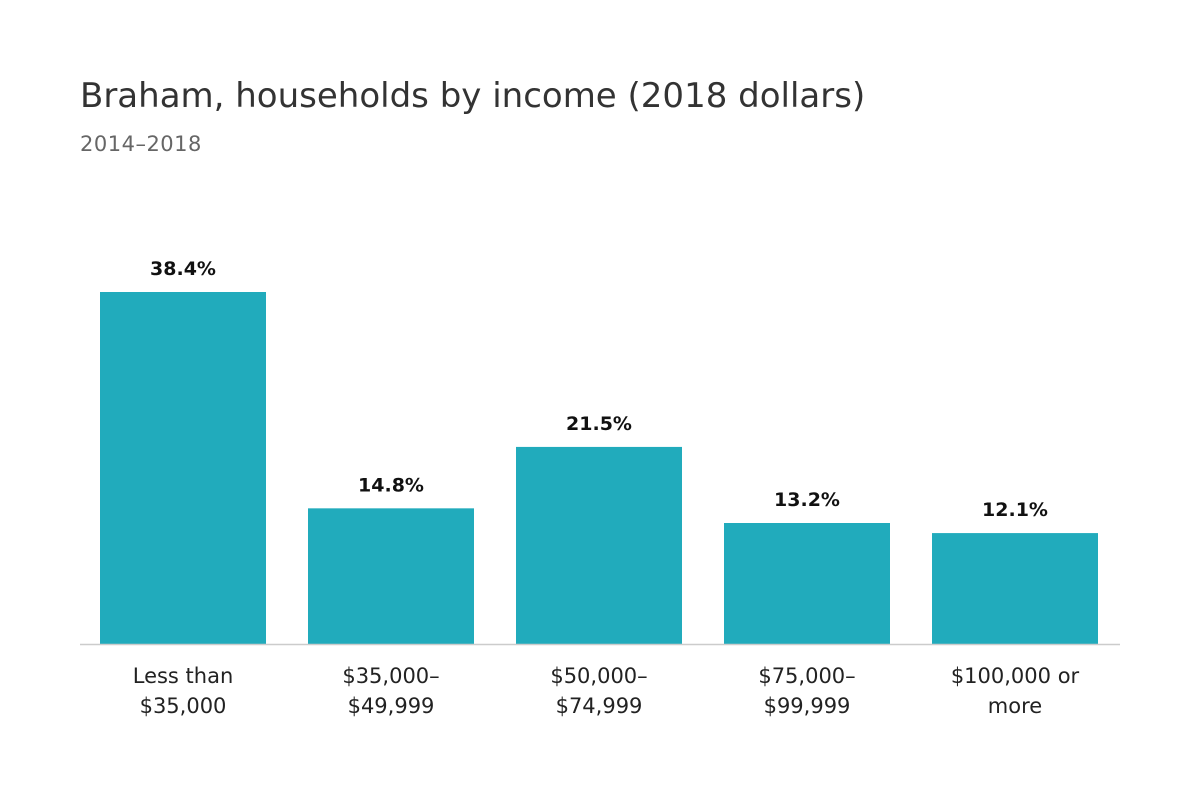 This screenshot has height=800, width=1200. What do you see at coordinates (1015, 706) in the screenshot?
I see `x-tick-label-line: more` at bounding box center [1015, 706].